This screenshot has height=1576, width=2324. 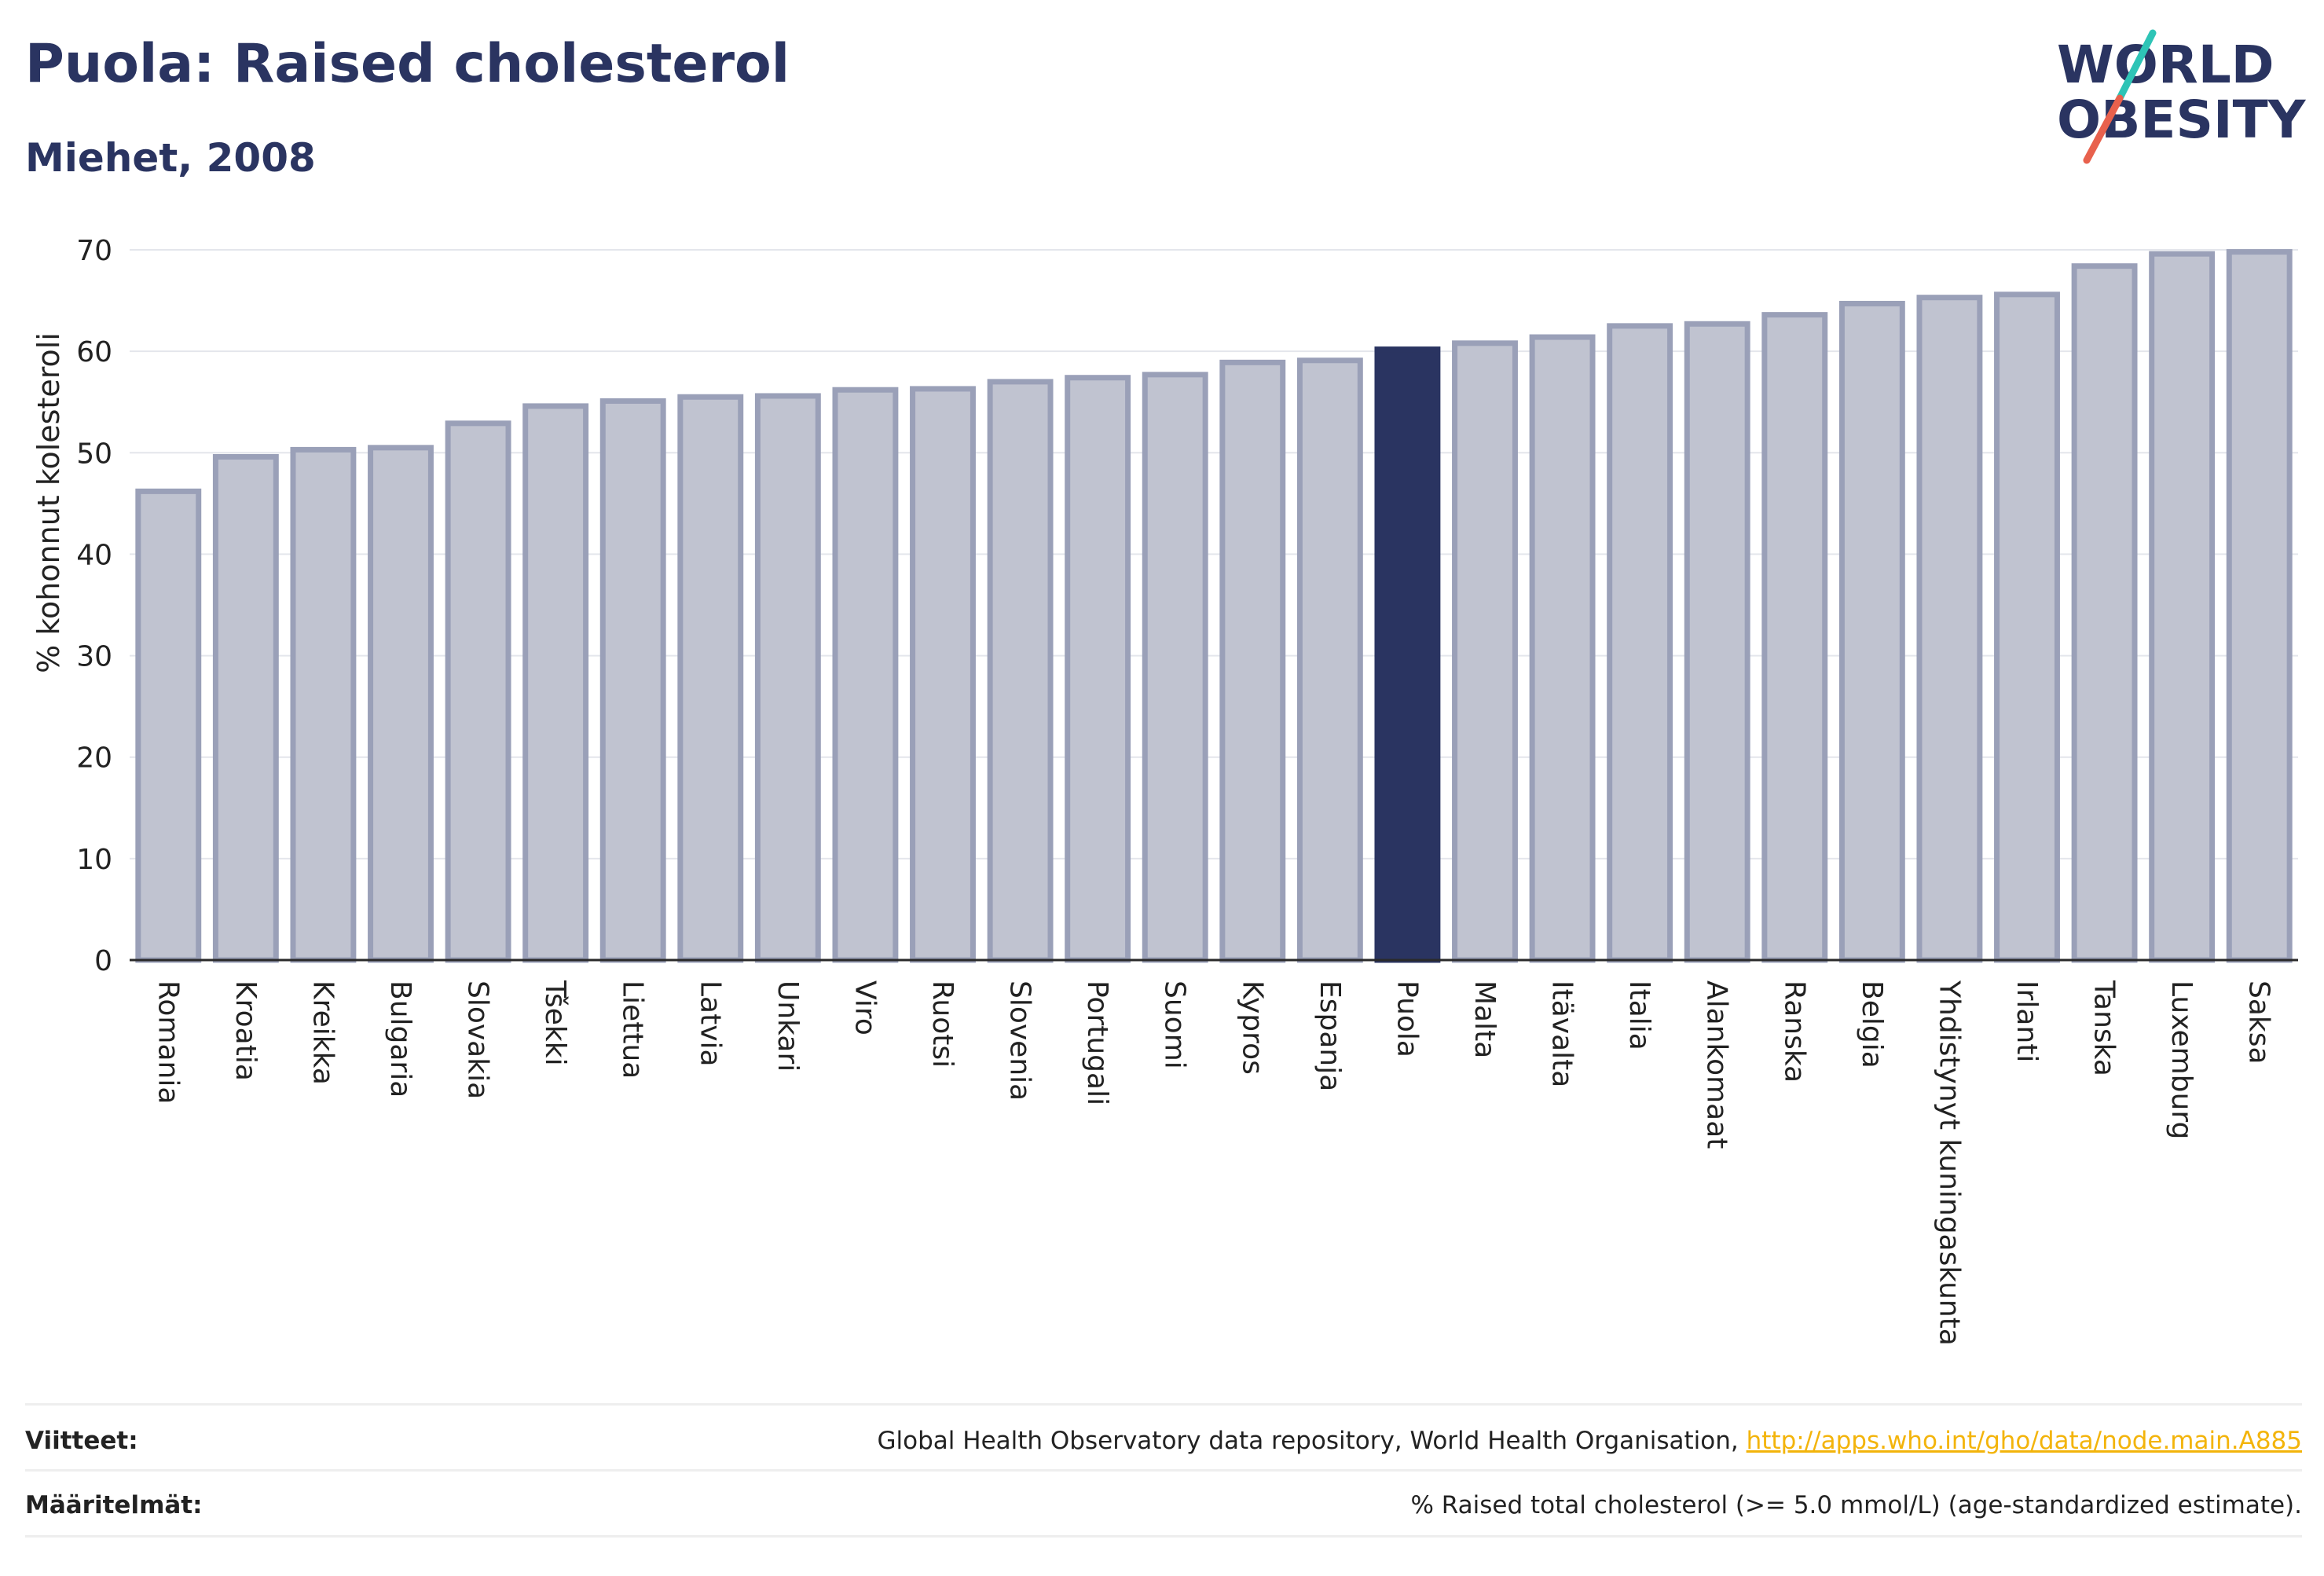 I want to click on y-tick-label: 30, so click(x=94, y=657).